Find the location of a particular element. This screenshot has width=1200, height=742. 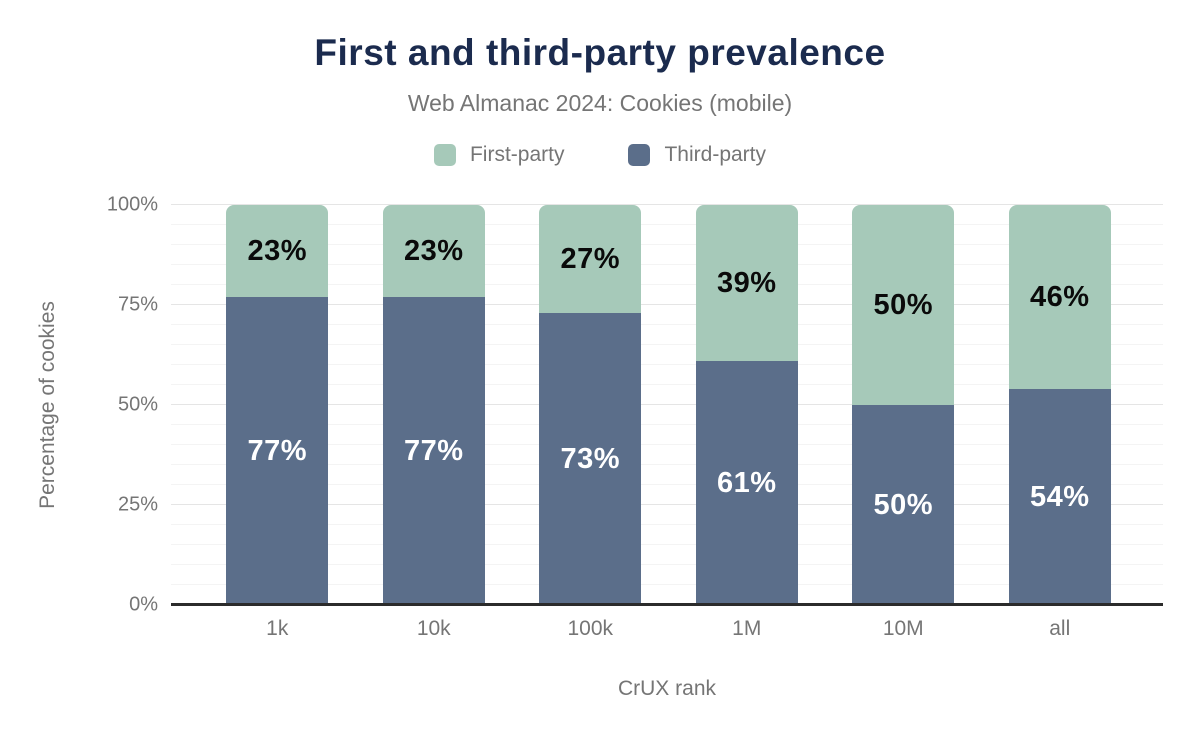

bar-segment-first-party-100k: 27% is located at coordinates (590, 259).